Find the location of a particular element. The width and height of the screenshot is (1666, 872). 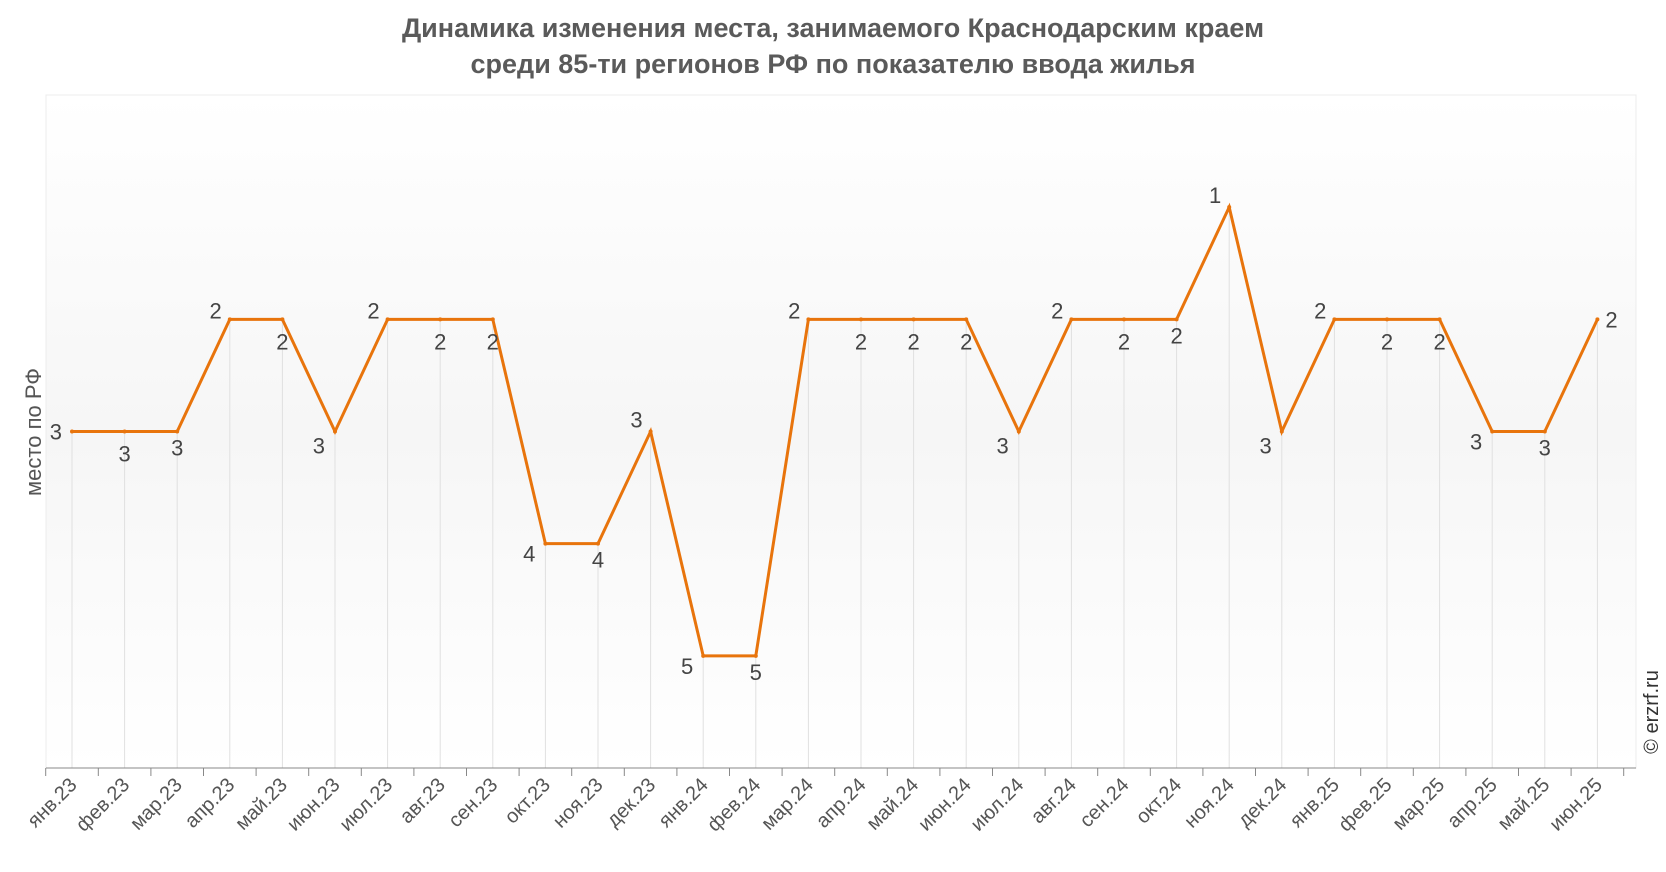

x-tick-label: авг.23 is located at coordinates (423, 801).